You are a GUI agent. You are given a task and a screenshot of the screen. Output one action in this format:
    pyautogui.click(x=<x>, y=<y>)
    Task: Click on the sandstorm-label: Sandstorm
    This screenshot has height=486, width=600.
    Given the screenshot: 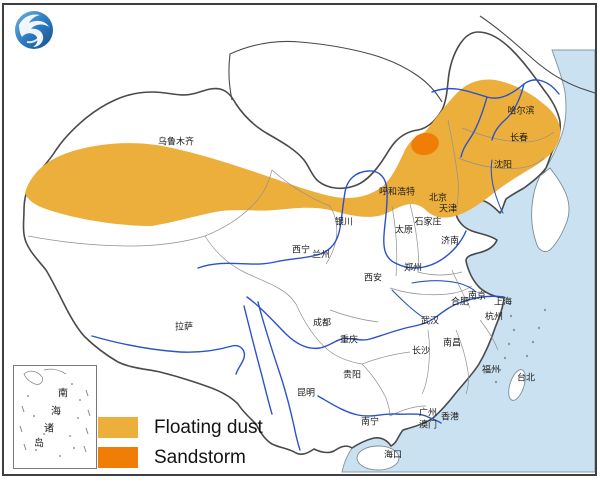 What is the action you would take?
    pyautogui.click(x=200, y=457)
    